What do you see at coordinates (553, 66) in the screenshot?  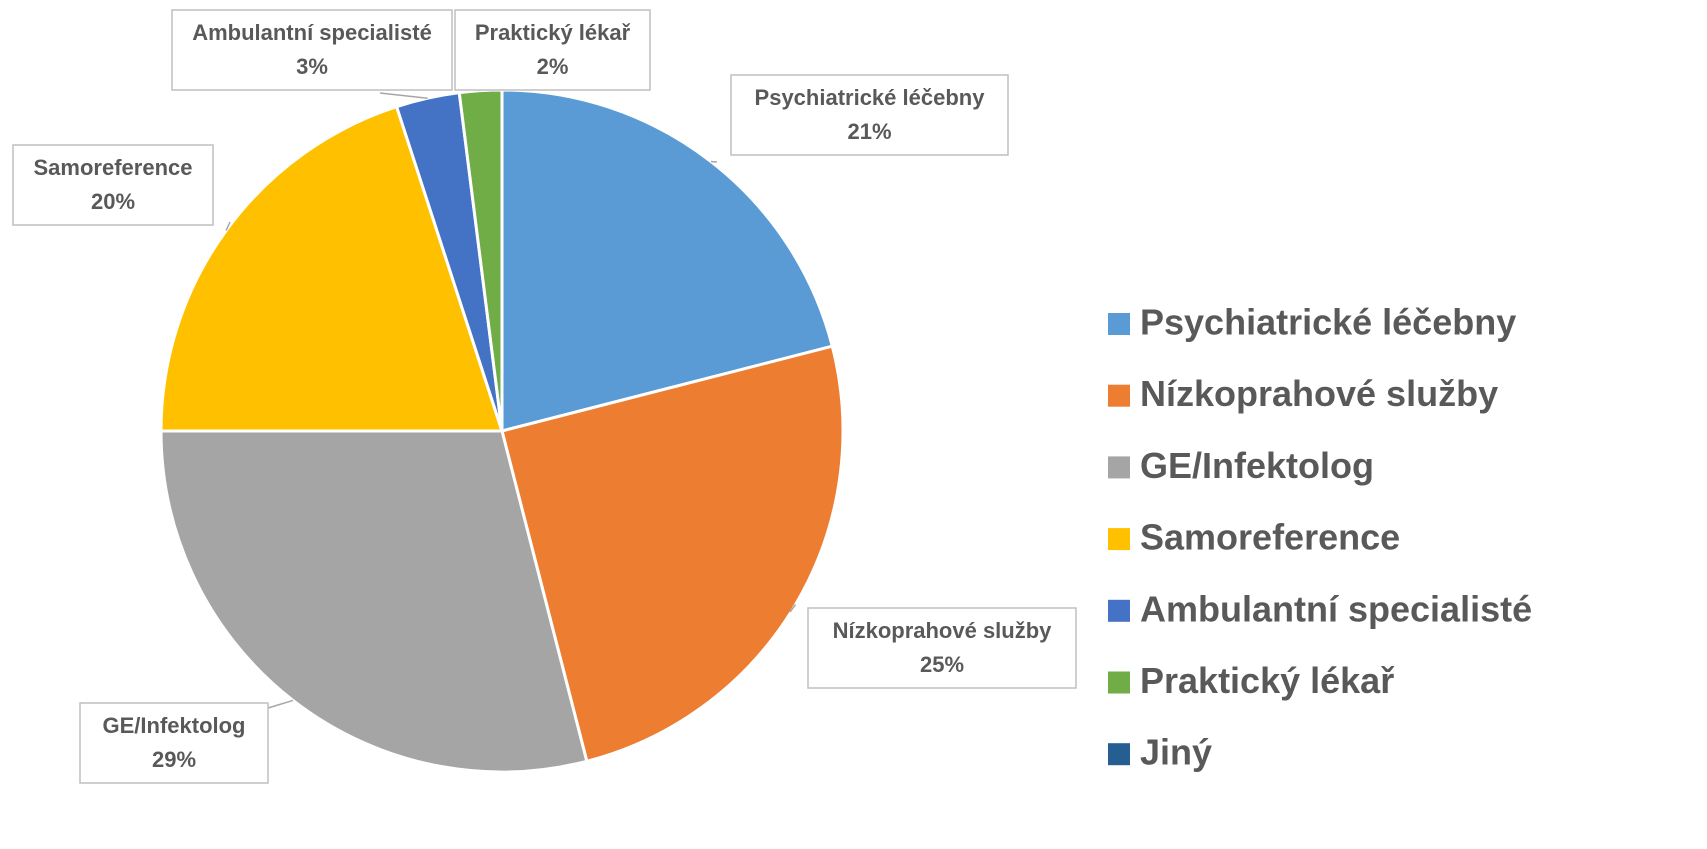 I see `data-label: 2%` at bounding box center [553, 66].